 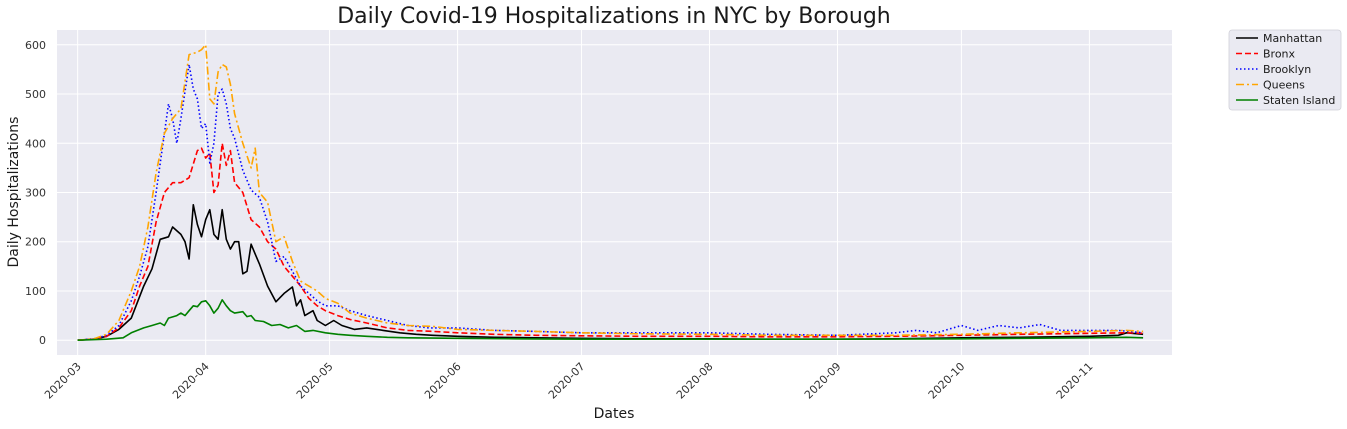 What do you see at coordinates (947, 381) in the screenshot?
I see `x-tick-label: 2020-10` at bounding box center [947, 381].